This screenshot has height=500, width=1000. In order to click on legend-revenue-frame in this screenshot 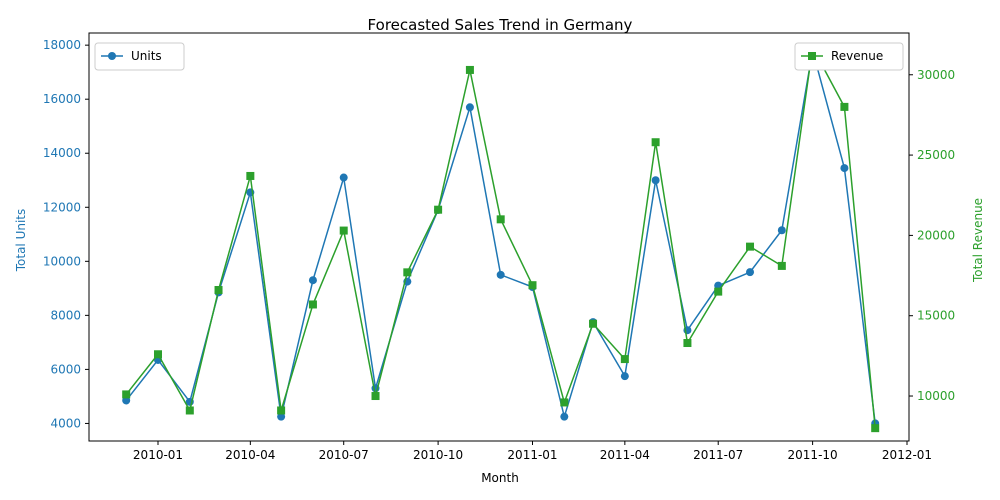, I will do `click(849, 56)`.